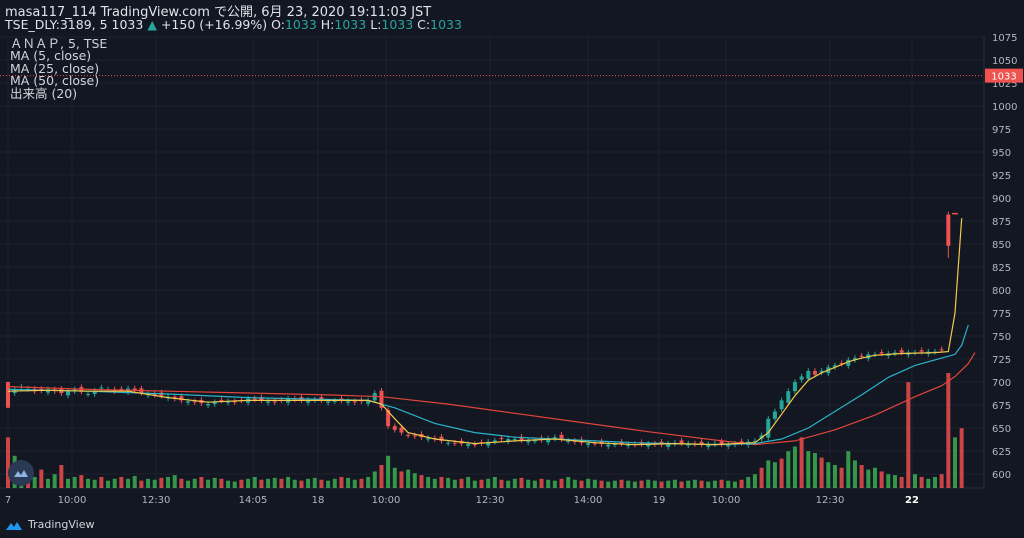  I want to click on x-tick-label: 22, so click(912, 500).